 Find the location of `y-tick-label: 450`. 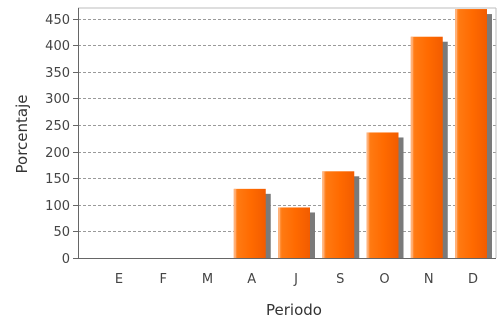

y-tick-label: 450 is located at coordinates (57, 20).